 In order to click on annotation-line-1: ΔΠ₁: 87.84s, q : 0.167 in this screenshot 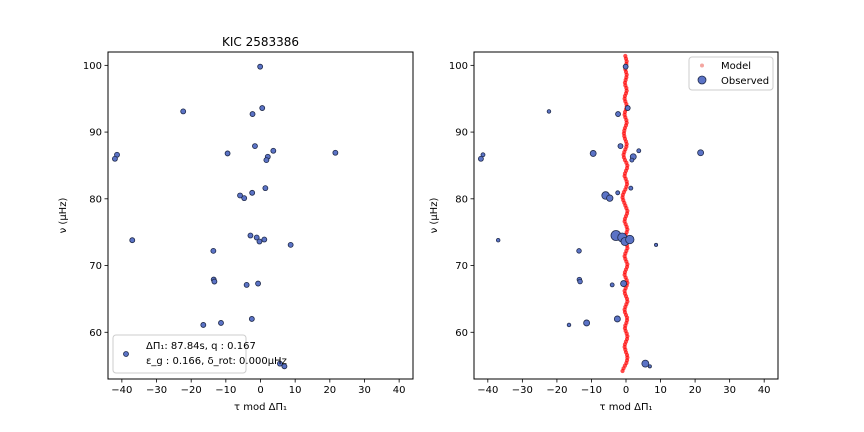, I will do `click(201, 346)`.